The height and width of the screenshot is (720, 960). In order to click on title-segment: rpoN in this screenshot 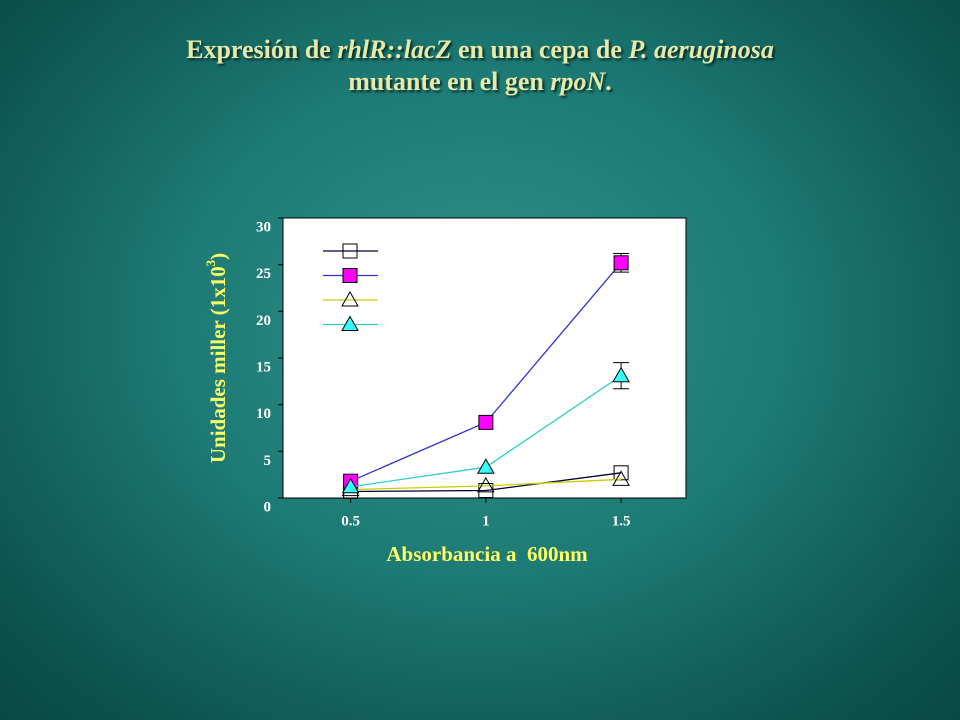, I will do `click(578, 81)`.